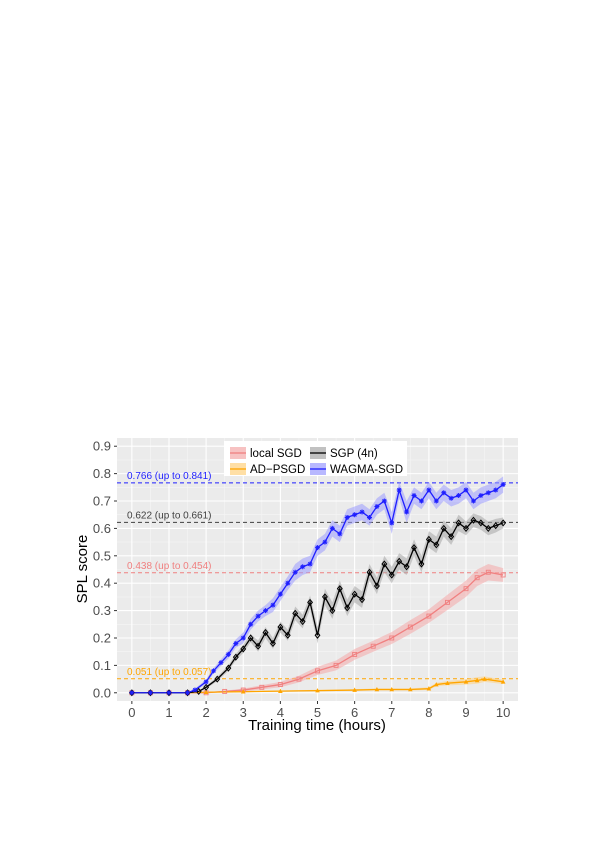 This screenshot has height=860, width=608. What do you see at coordinates (102, 665) in the screenshot?
I see `y-tick-label: 0.1` at bounding box center [102, 665].